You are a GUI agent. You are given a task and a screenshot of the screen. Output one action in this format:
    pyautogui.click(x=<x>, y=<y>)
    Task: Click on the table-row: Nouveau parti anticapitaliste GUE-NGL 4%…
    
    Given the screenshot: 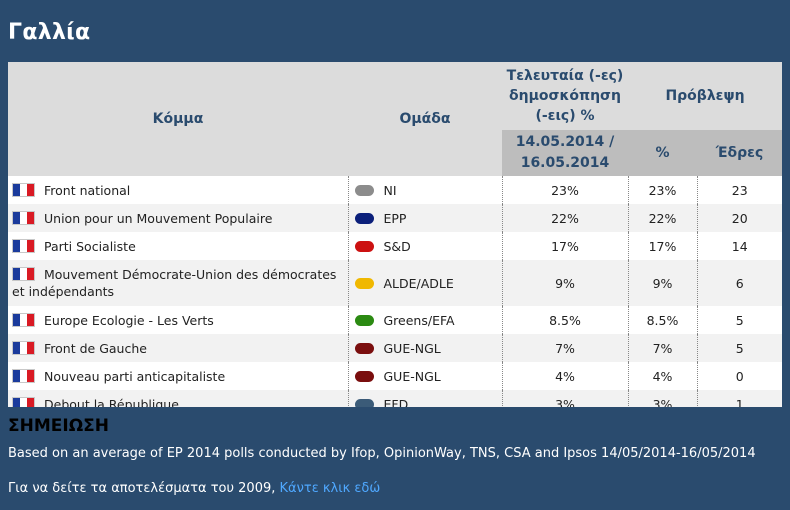 What is the action you would take?
    pyautogui.click(x=395, y=376)
    